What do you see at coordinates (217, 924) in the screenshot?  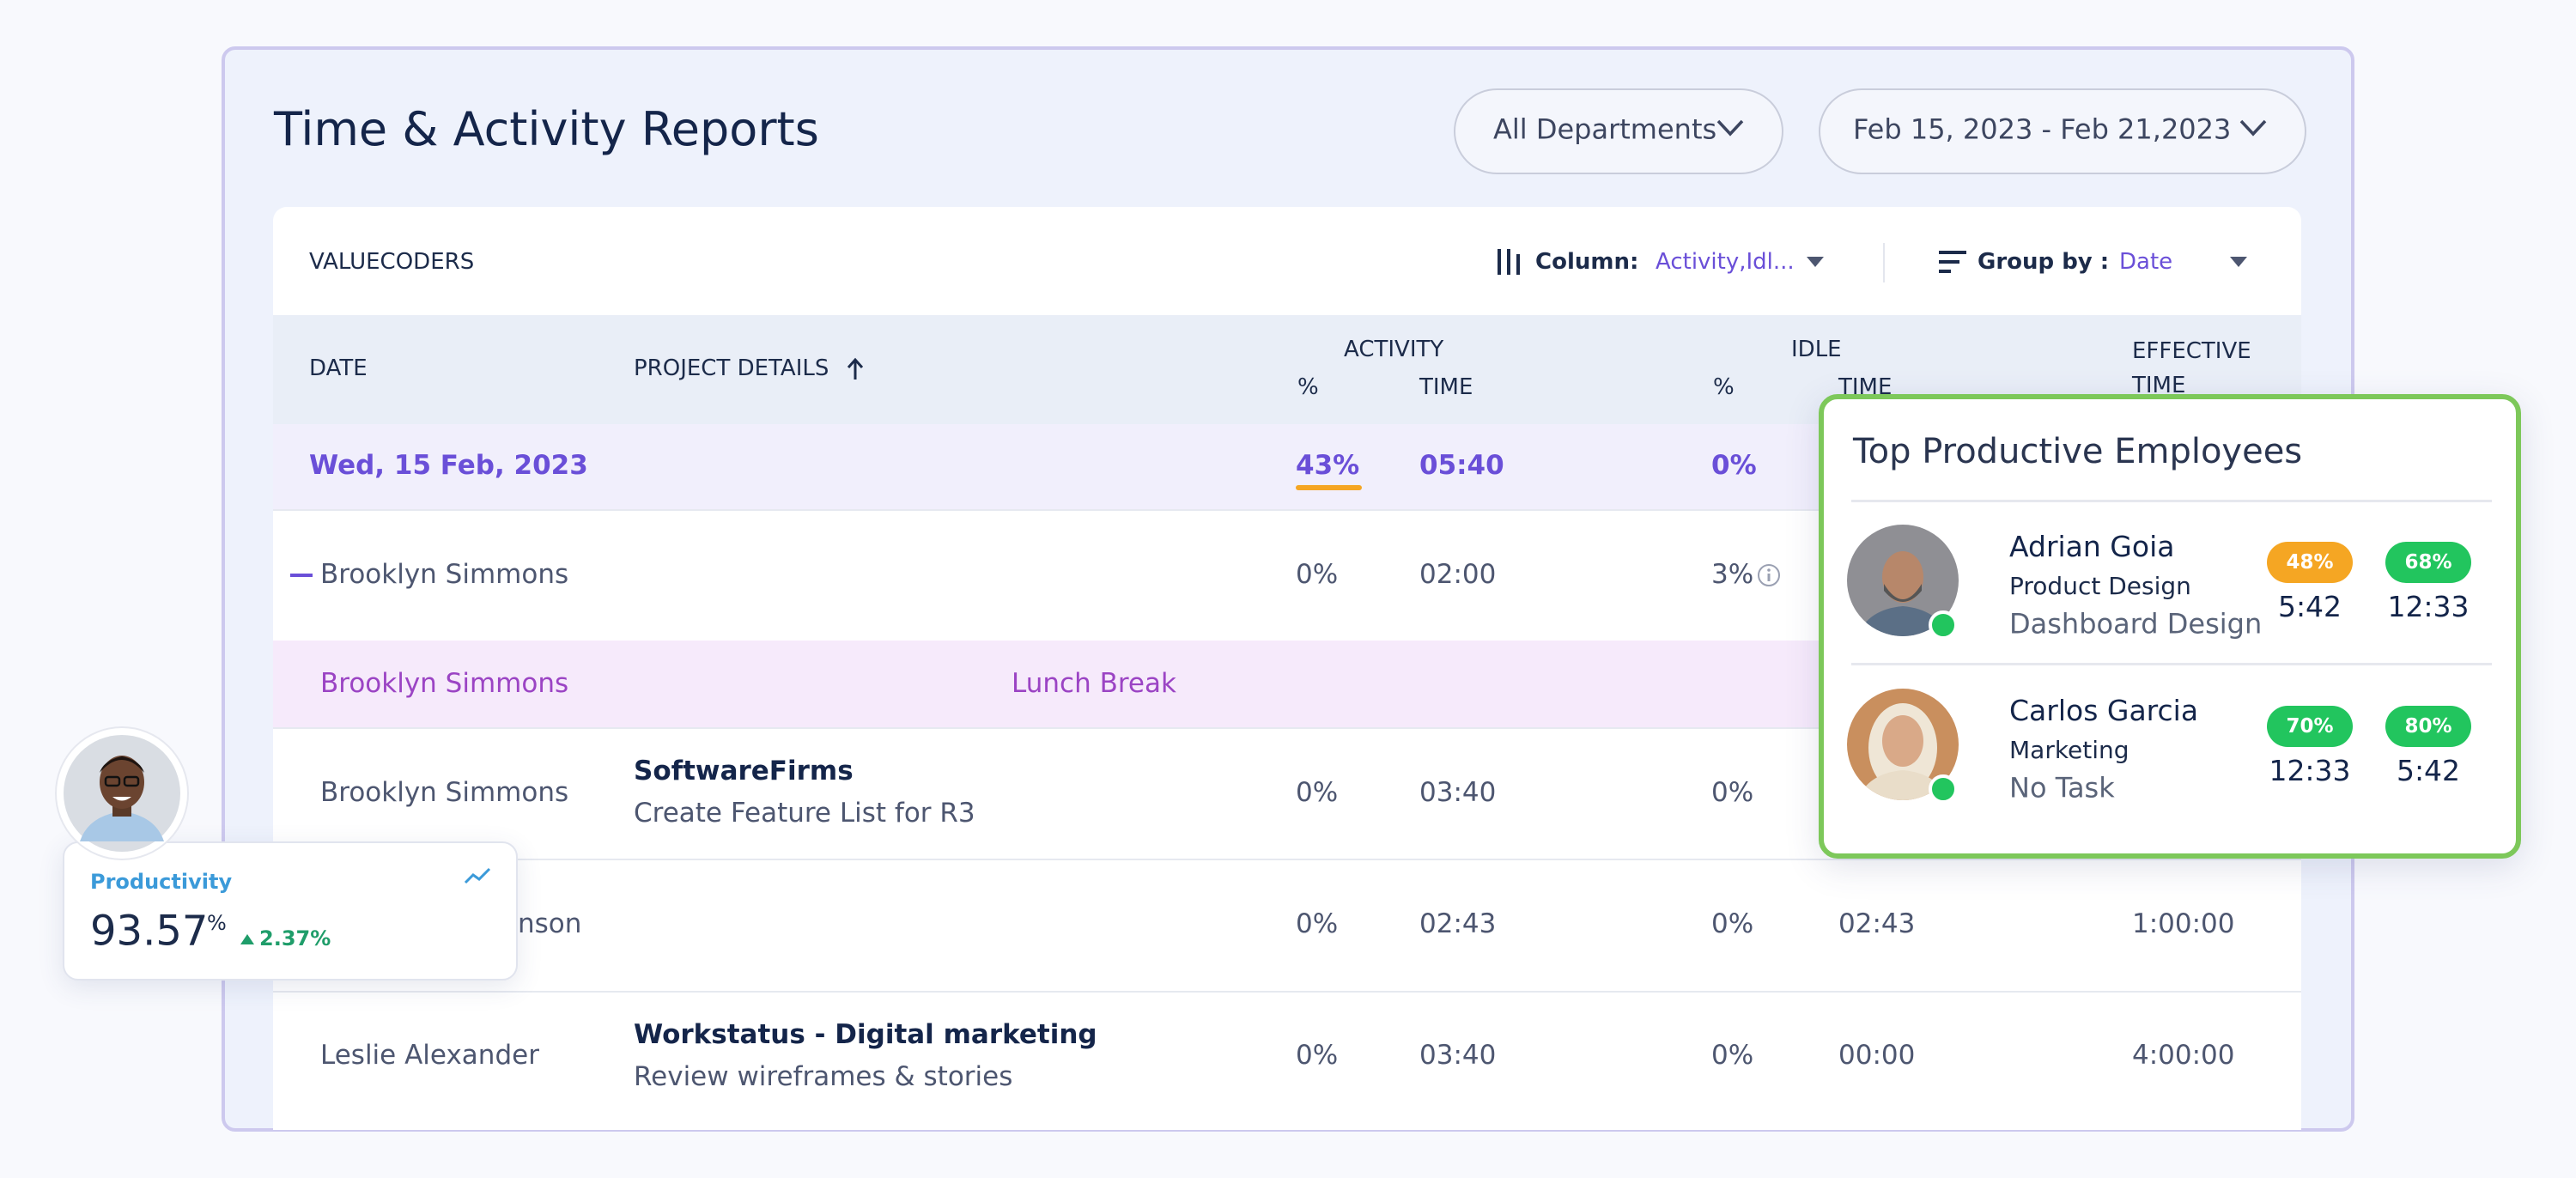 I see `productivity-unit: %` at bounding box center [217, 924].